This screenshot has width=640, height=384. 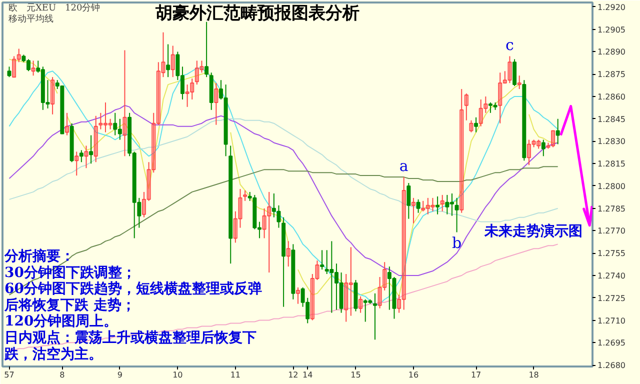 What do you see at coordinates (235, 375) in the screenshot?
I see `x-tick-label: 11` at bounding box center [235, 375].